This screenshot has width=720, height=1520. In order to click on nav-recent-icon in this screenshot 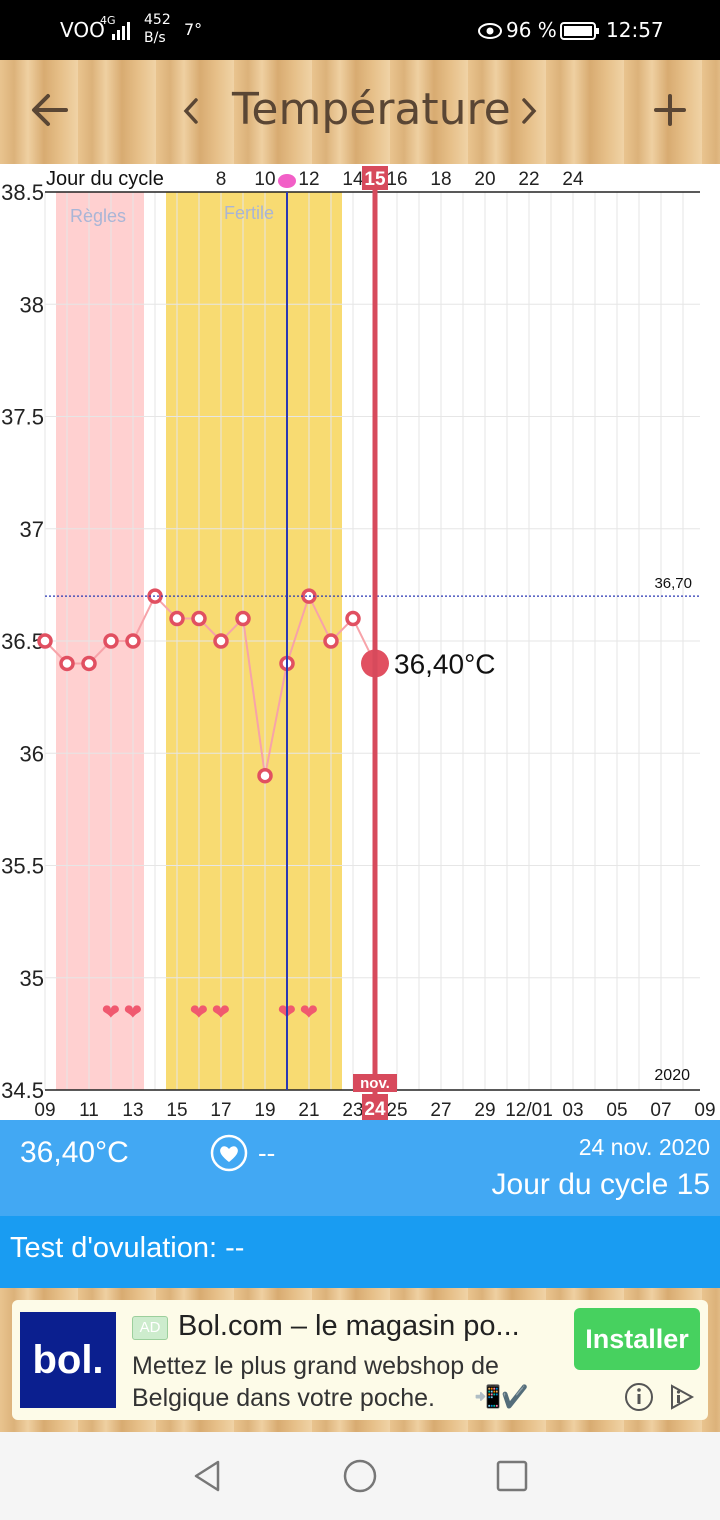, I will do `click(512, 1476)`.